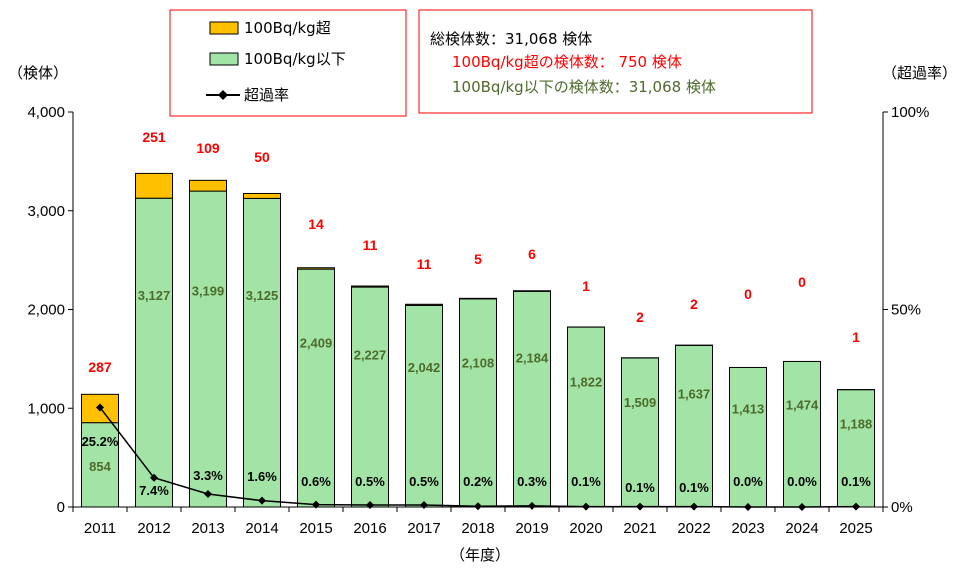 The height and width of the screenshot is (570, 960). Describe the element at coordinates (855, 528) in the screenshot. I see `x-tick-label: 2025` at that location.